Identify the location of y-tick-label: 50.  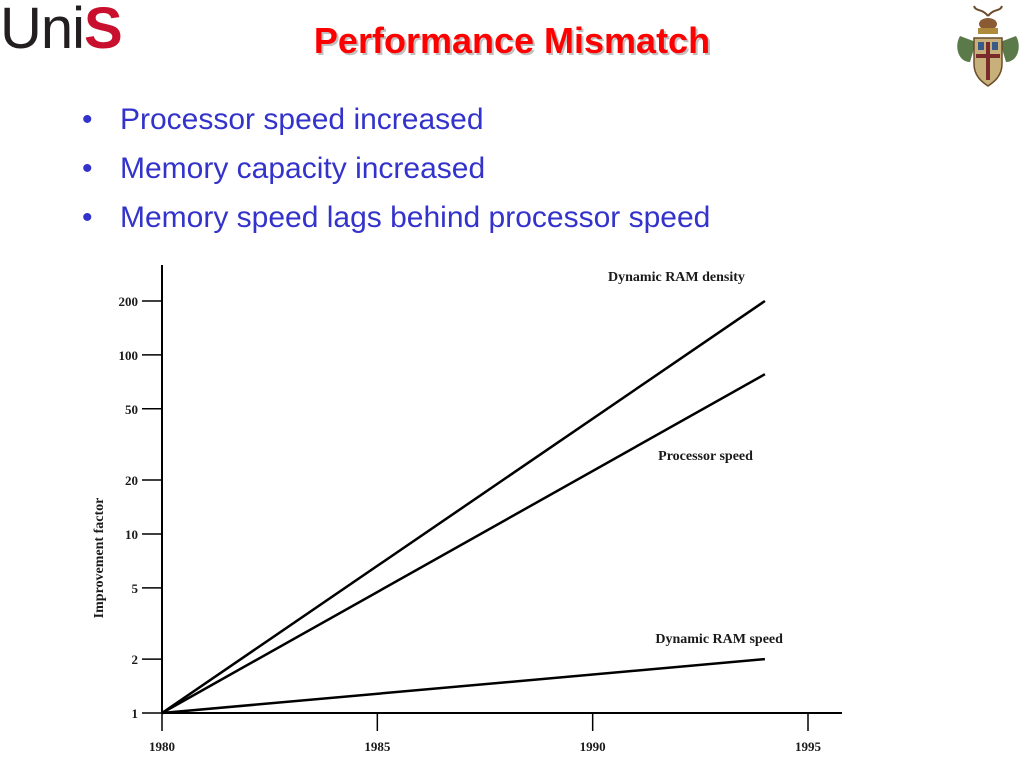
(131, 409).